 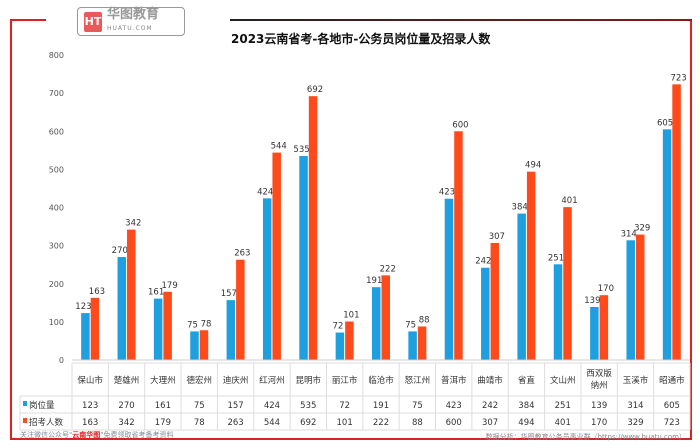 What do you see at coordinates (388, 269) in the screenshot?
I see `data-label: 222` at bounding box center [388, 269].